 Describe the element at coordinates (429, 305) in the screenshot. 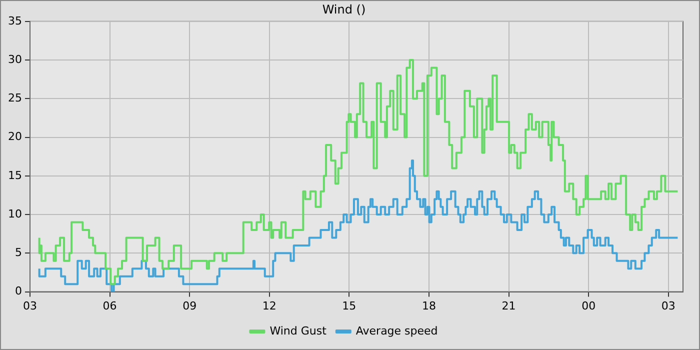

I see `x-tick-label: 18` at that location.